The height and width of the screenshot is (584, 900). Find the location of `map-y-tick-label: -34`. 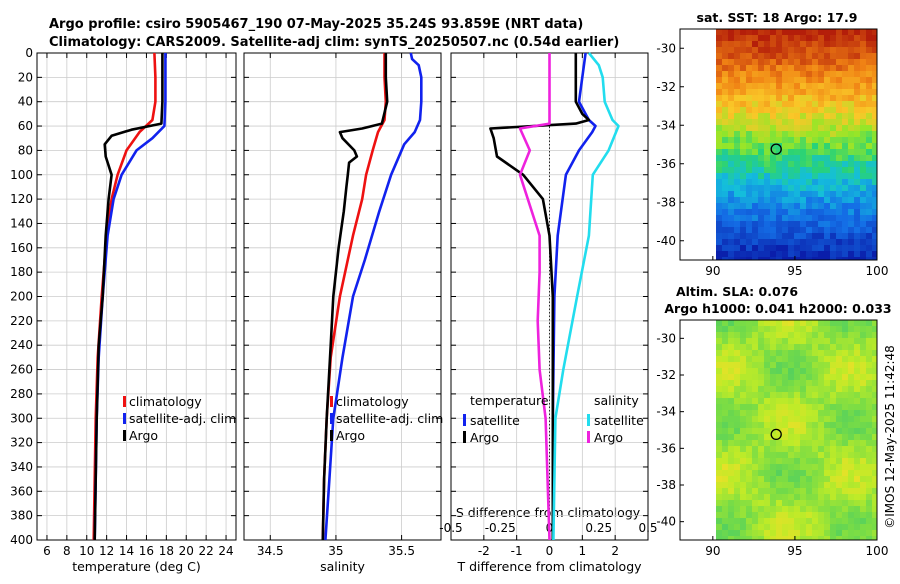

map-y-tick-label: -34 is located at coordinates (666, 412).